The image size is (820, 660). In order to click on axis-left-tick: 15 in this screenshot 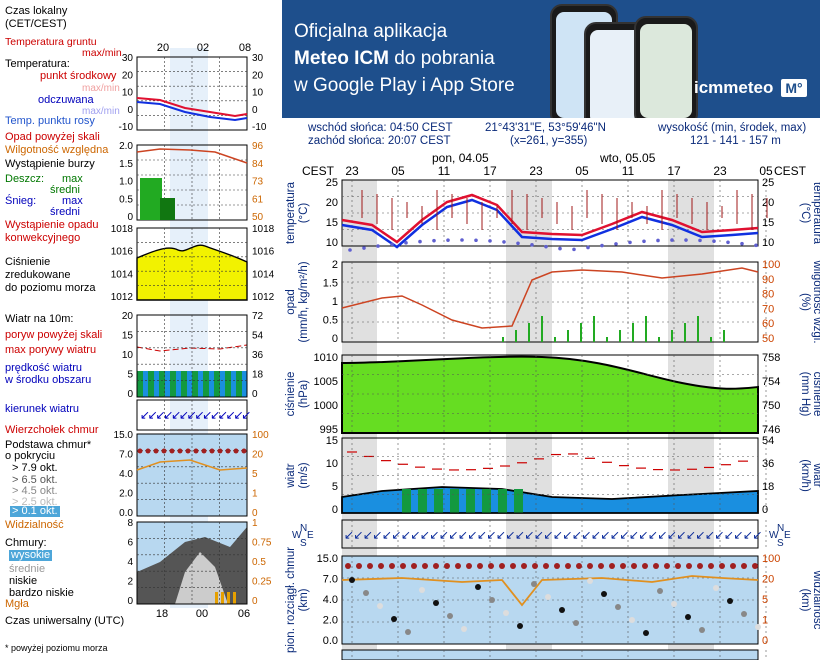, I will do `click(332, 441)`.